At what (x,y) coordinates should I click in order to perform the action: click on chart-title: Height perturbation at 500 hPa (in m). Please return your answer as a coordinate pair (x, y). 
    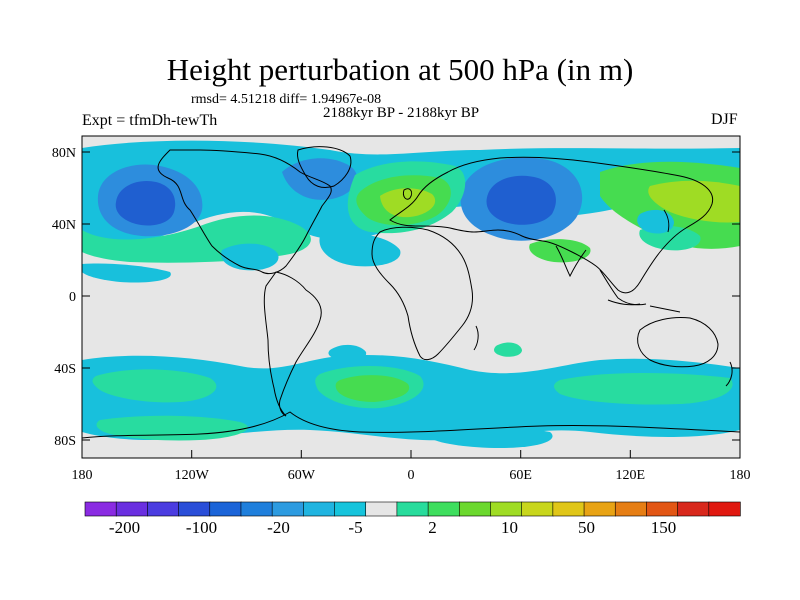
    Looking at the image, I should click on (400, 69).